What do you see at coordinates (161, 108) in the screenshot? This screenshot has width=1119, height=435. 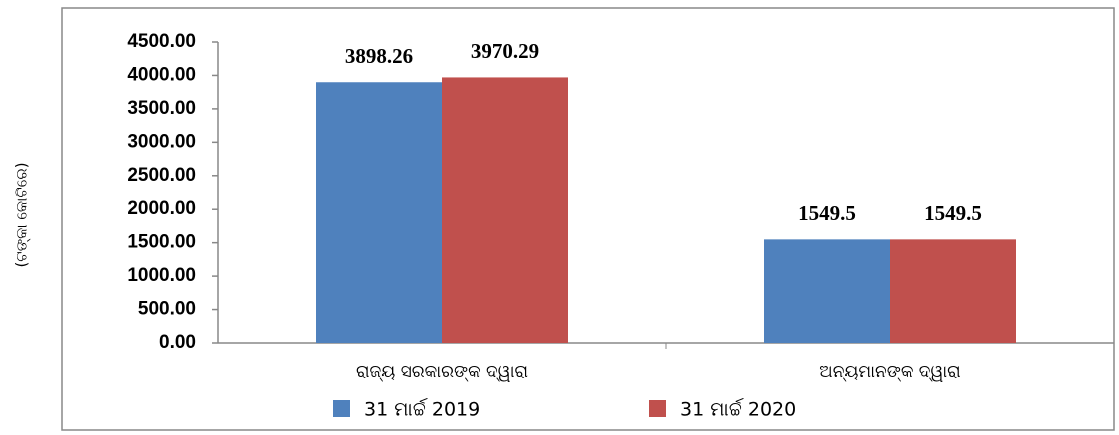 I see `y-tick-label: 3500.00` at bounding box center [161, 108].